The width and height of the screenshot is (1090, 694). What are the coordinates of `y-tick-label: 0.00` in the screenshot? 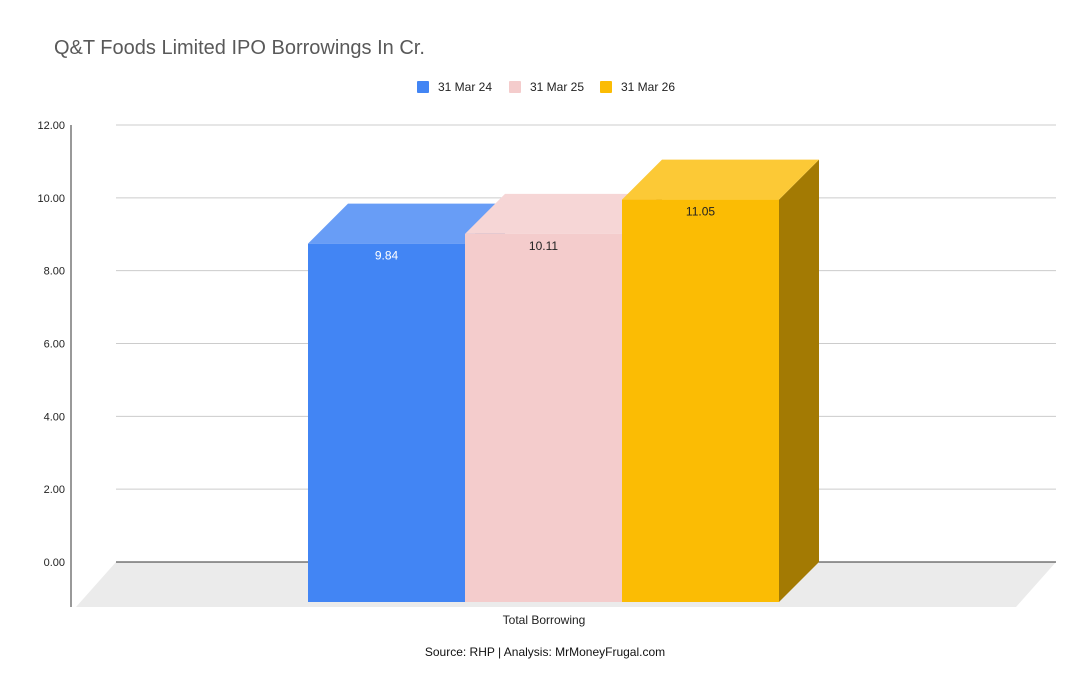 It's located at (54, 563).